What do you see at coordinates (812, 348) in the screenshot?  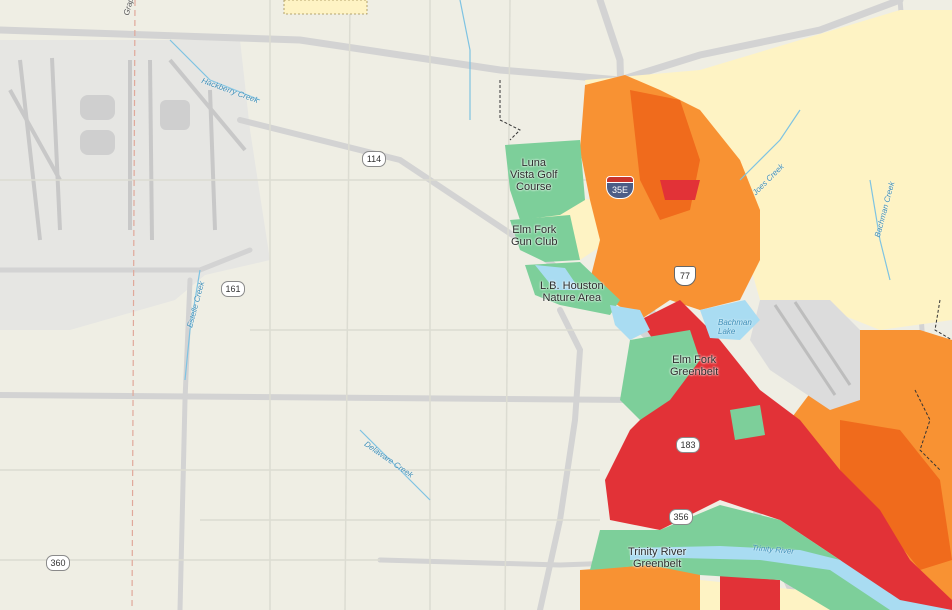 I see `love-field-runways` at bounding box center [812, 348].